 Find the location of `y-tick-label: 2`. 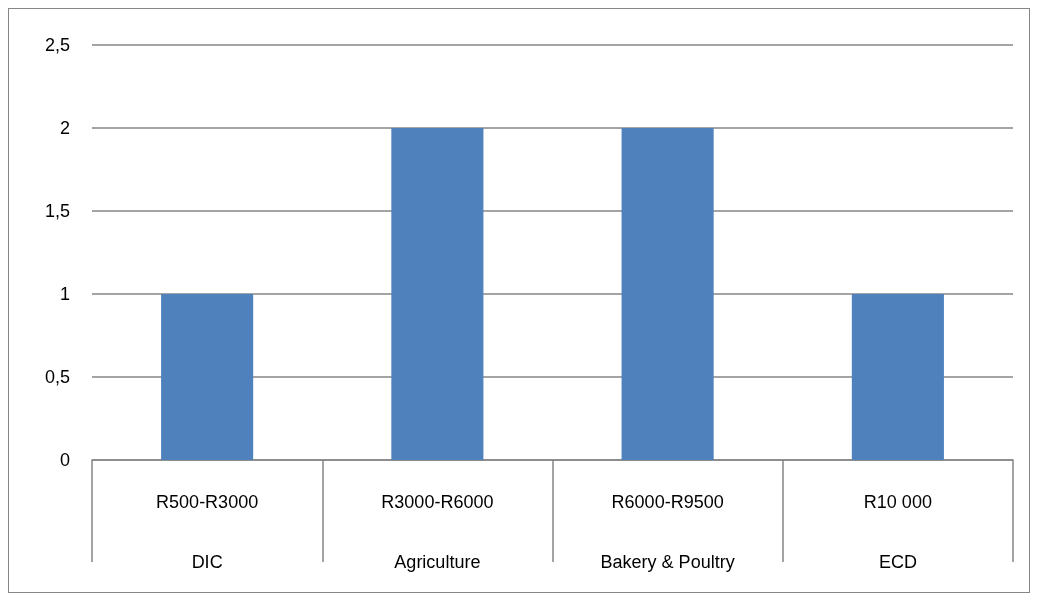

y-tick-label: 2 is located at coordinates (64, 128).